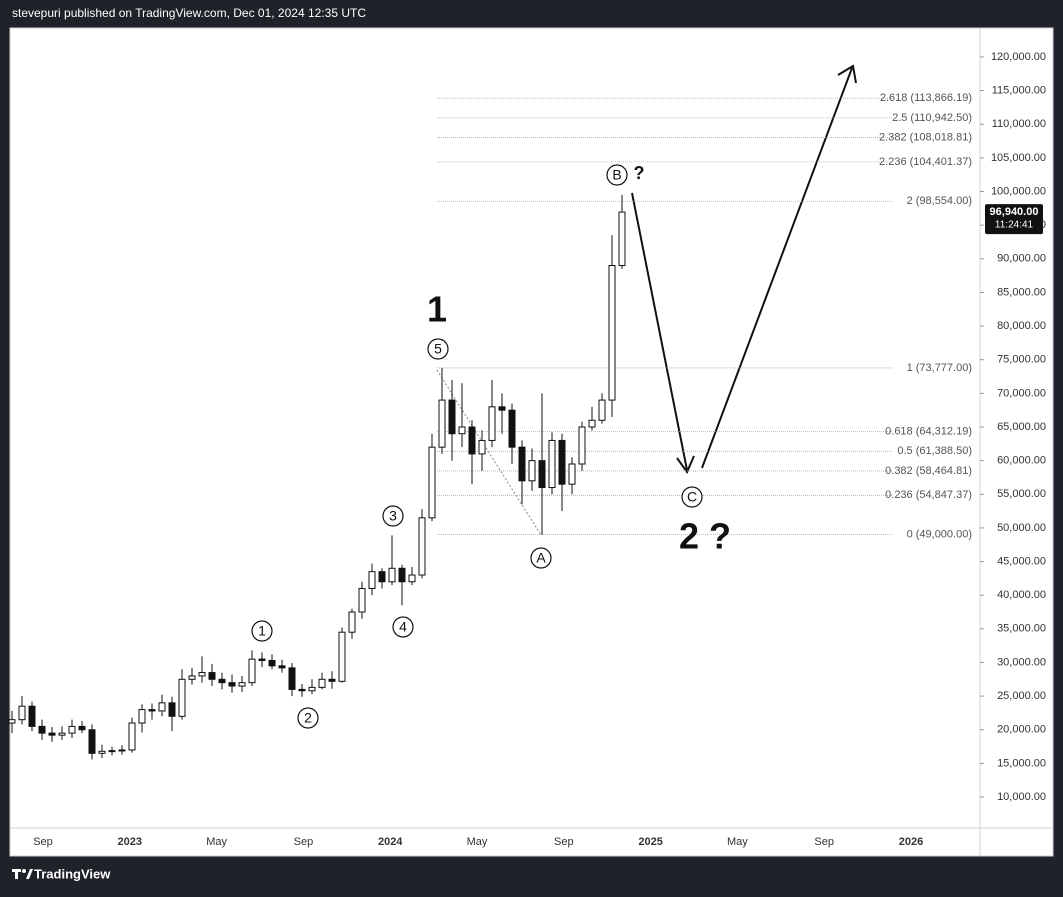  What do you see at coordinates (1018, 158) in the screenshot?
I see `y-tick-label: 105,000.00` at bounding box center [1018, 158].